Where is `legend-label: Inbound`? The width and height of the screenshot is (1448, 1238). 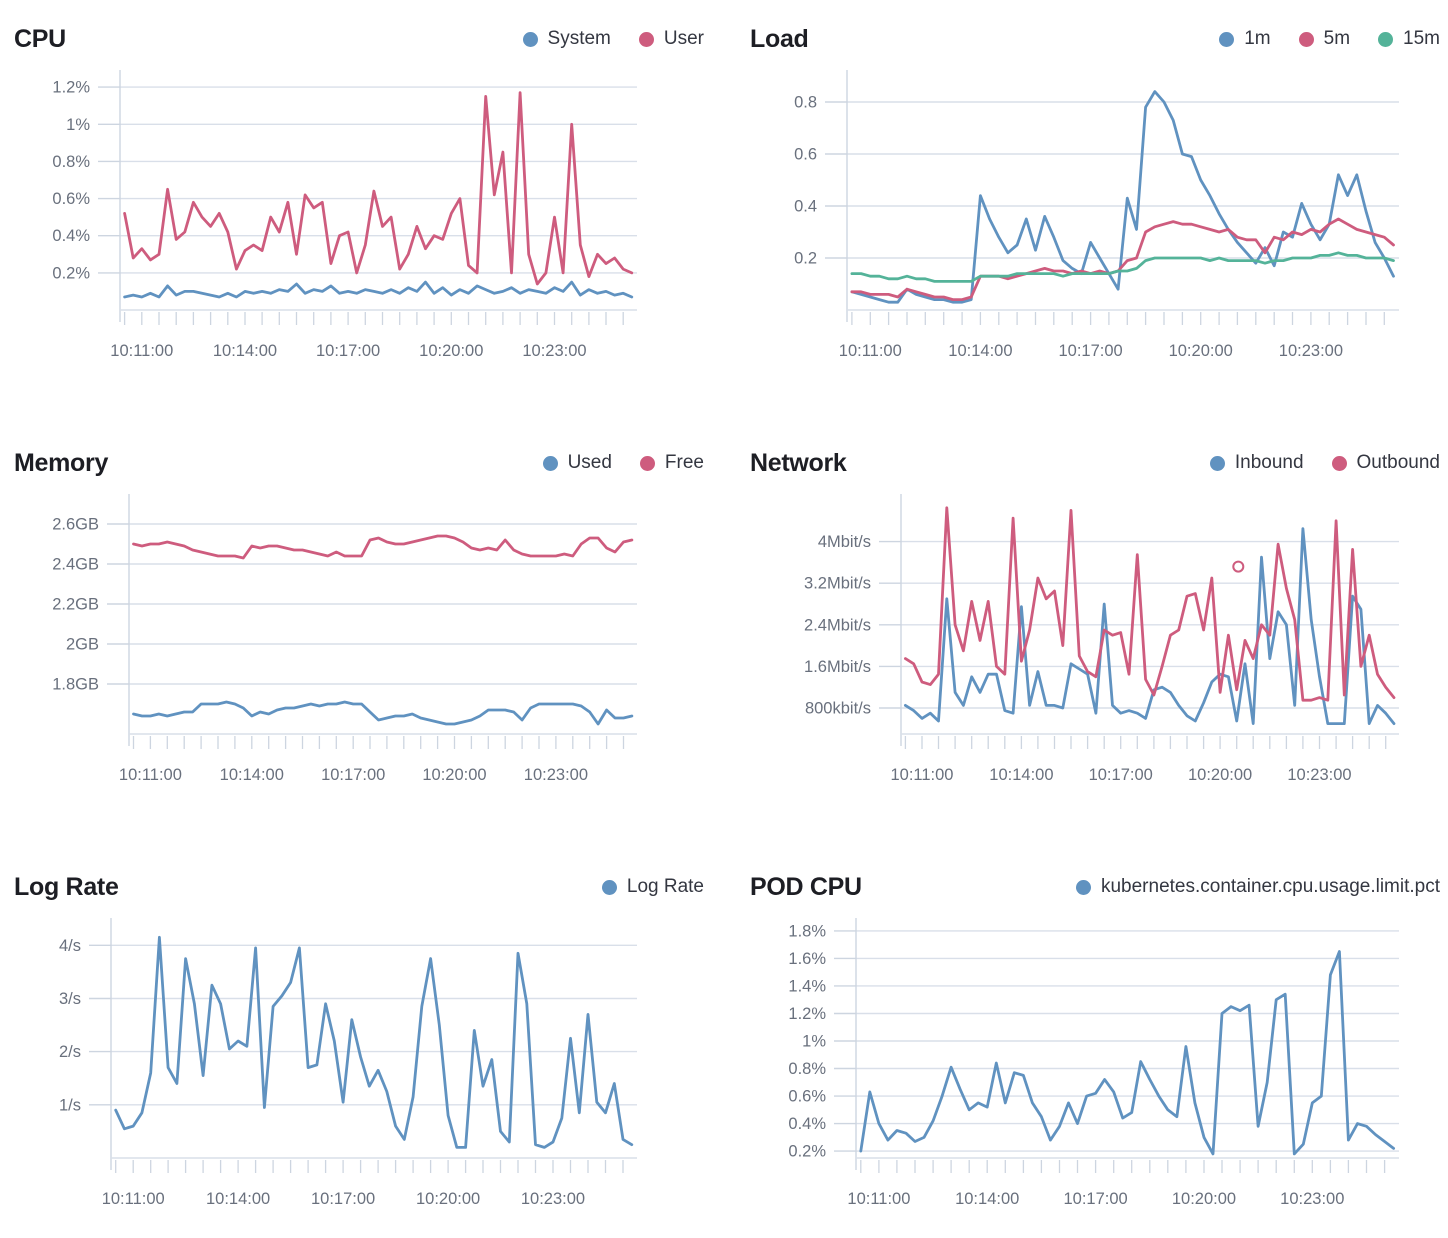
legend-label: Inbound is located at coordinates (1269, 462).